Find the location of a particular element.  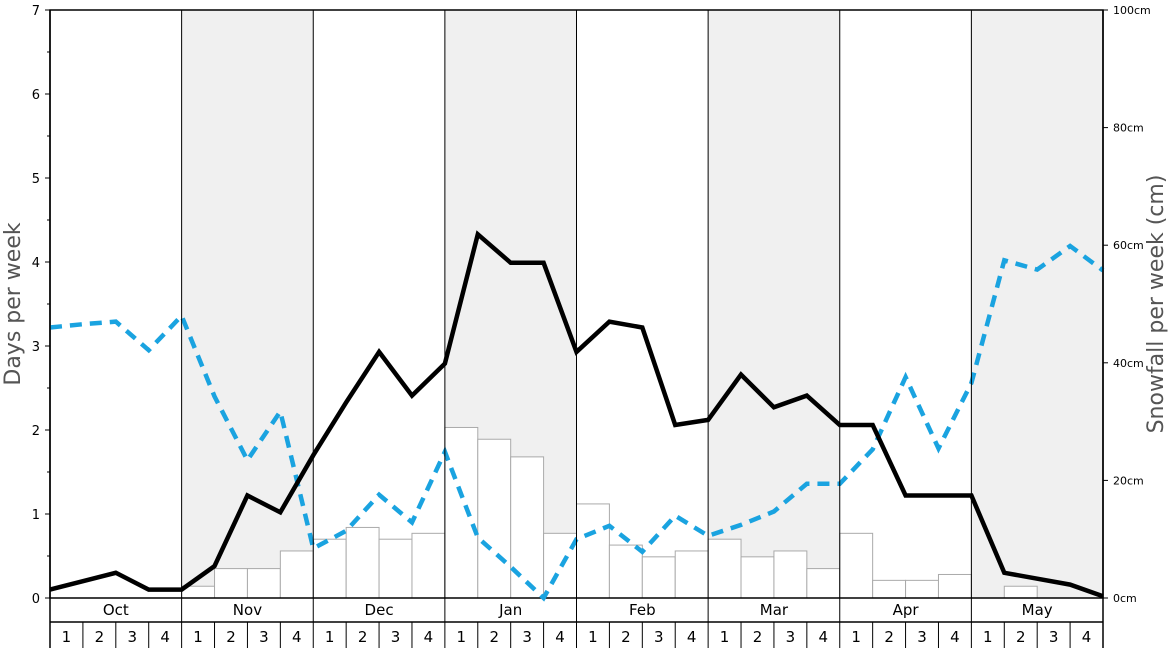

month-label-apr: Apr is located at coordinates (906, 610).